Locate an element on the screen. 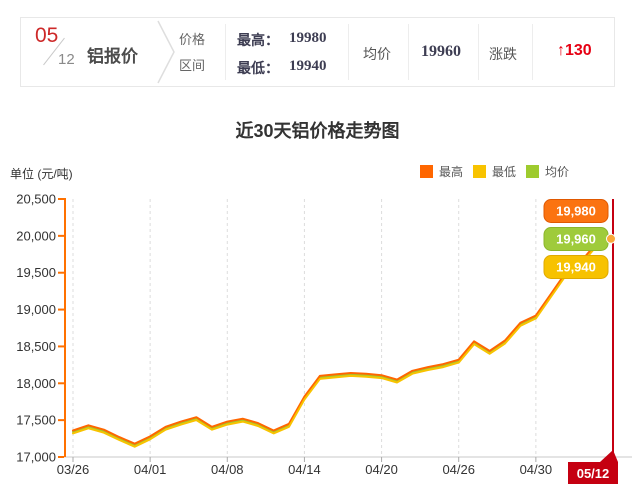 Image resolution: width=635 pixels, height=497 pixels. x-axis-label: 04/01 is located at coordinates (150, 469).